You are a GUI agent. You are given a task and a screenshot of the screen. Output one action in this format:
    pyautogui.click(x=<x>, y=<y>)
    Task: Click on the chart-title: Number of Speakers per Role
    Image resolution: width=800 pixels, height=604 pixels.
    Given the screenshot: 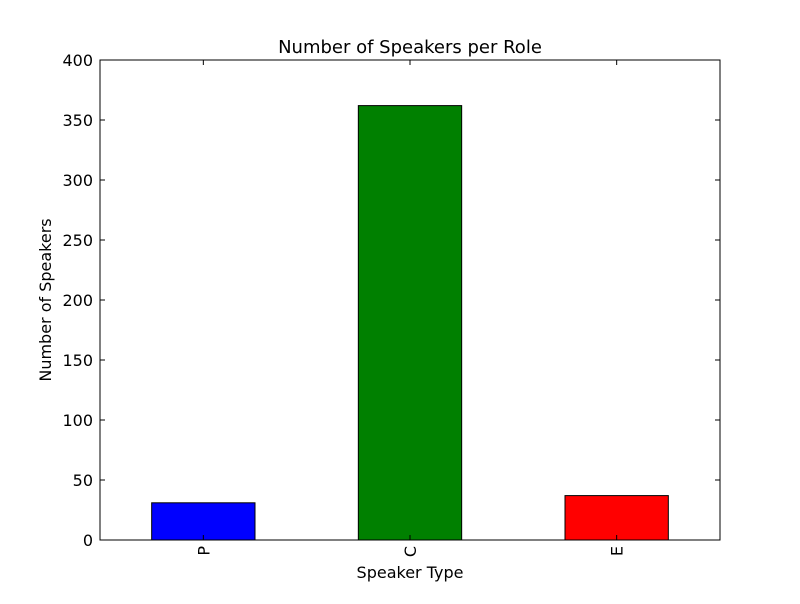 What is the action you would take?
    pyautogui.click(x=410, y=47)
    